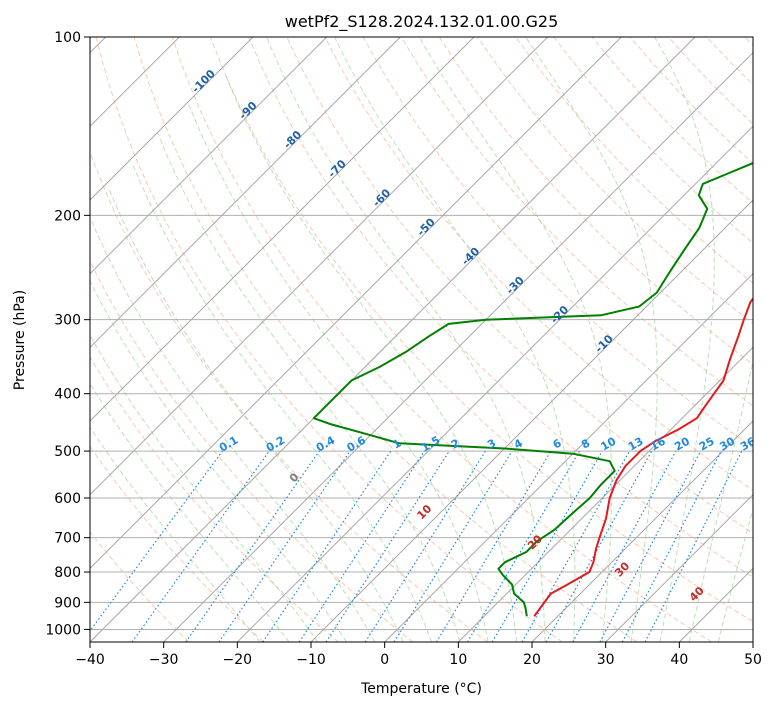 The image size is (775, 708). I want to click on x-tick-label: 10, so click(458, 660).